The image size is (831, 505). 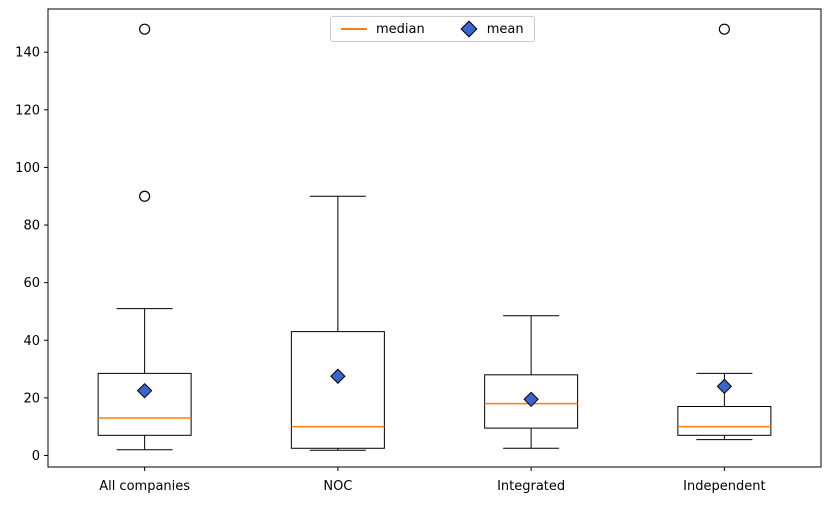 What do you see at coordinates (27, 168) in the screenshot?
I see `y-axis-tick-label: 100` at bounding box center [27, 168].